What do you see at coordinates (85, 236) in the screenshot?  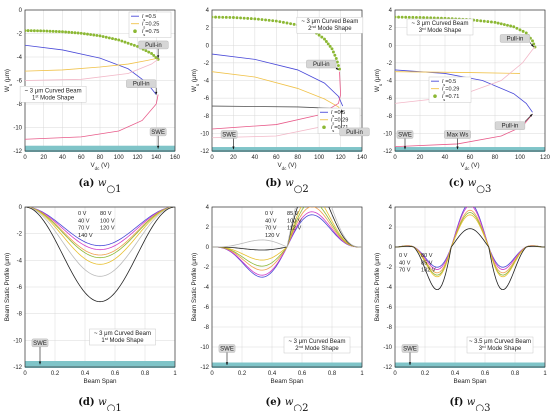 I see `legend-label: 140 V` at bounding box center [85, 236].